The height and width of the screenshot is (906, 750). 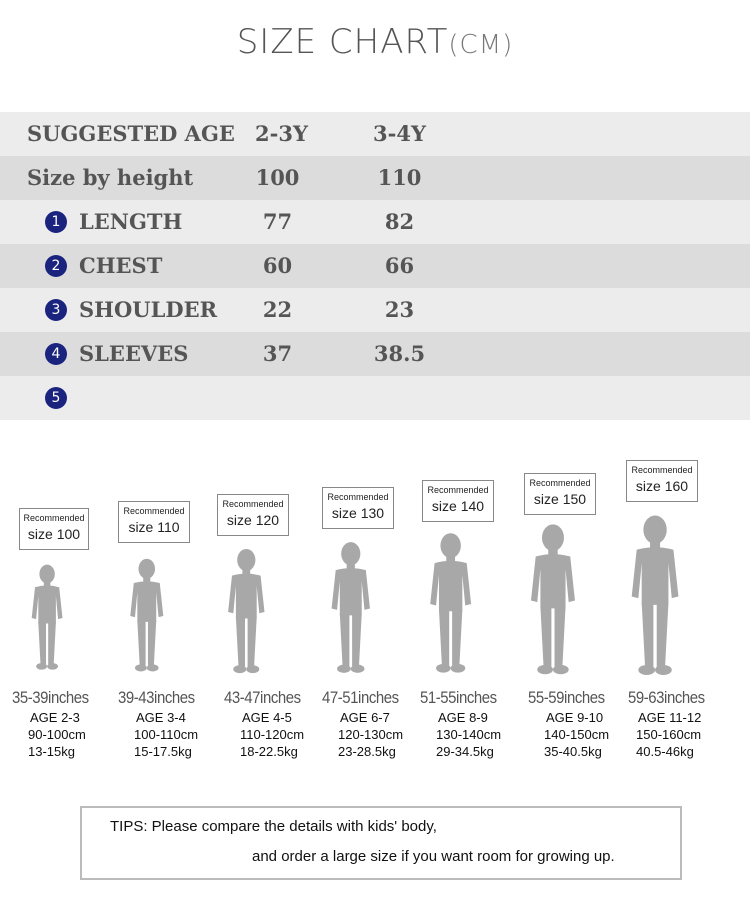 What do you see at coordinates (57, 734) in the screenshot?
I see `height-cm: 90-100cm` at bounding box center [57, 734].